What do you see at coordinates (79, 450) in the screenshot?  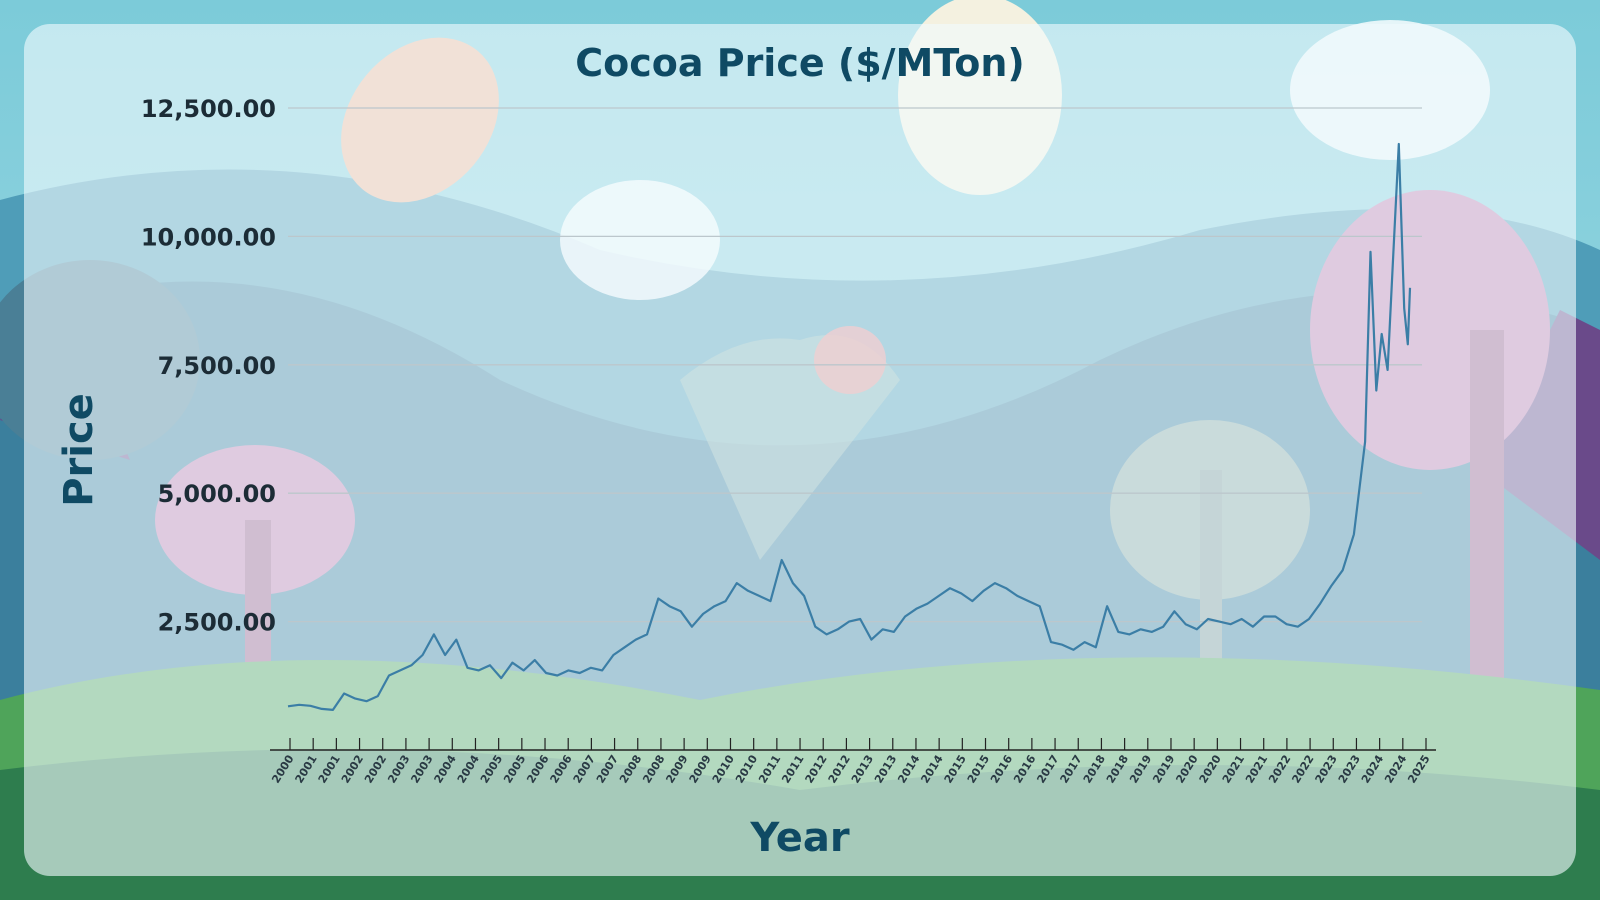 I see `y-axis-title: Price` at bounding box center [79, 450].